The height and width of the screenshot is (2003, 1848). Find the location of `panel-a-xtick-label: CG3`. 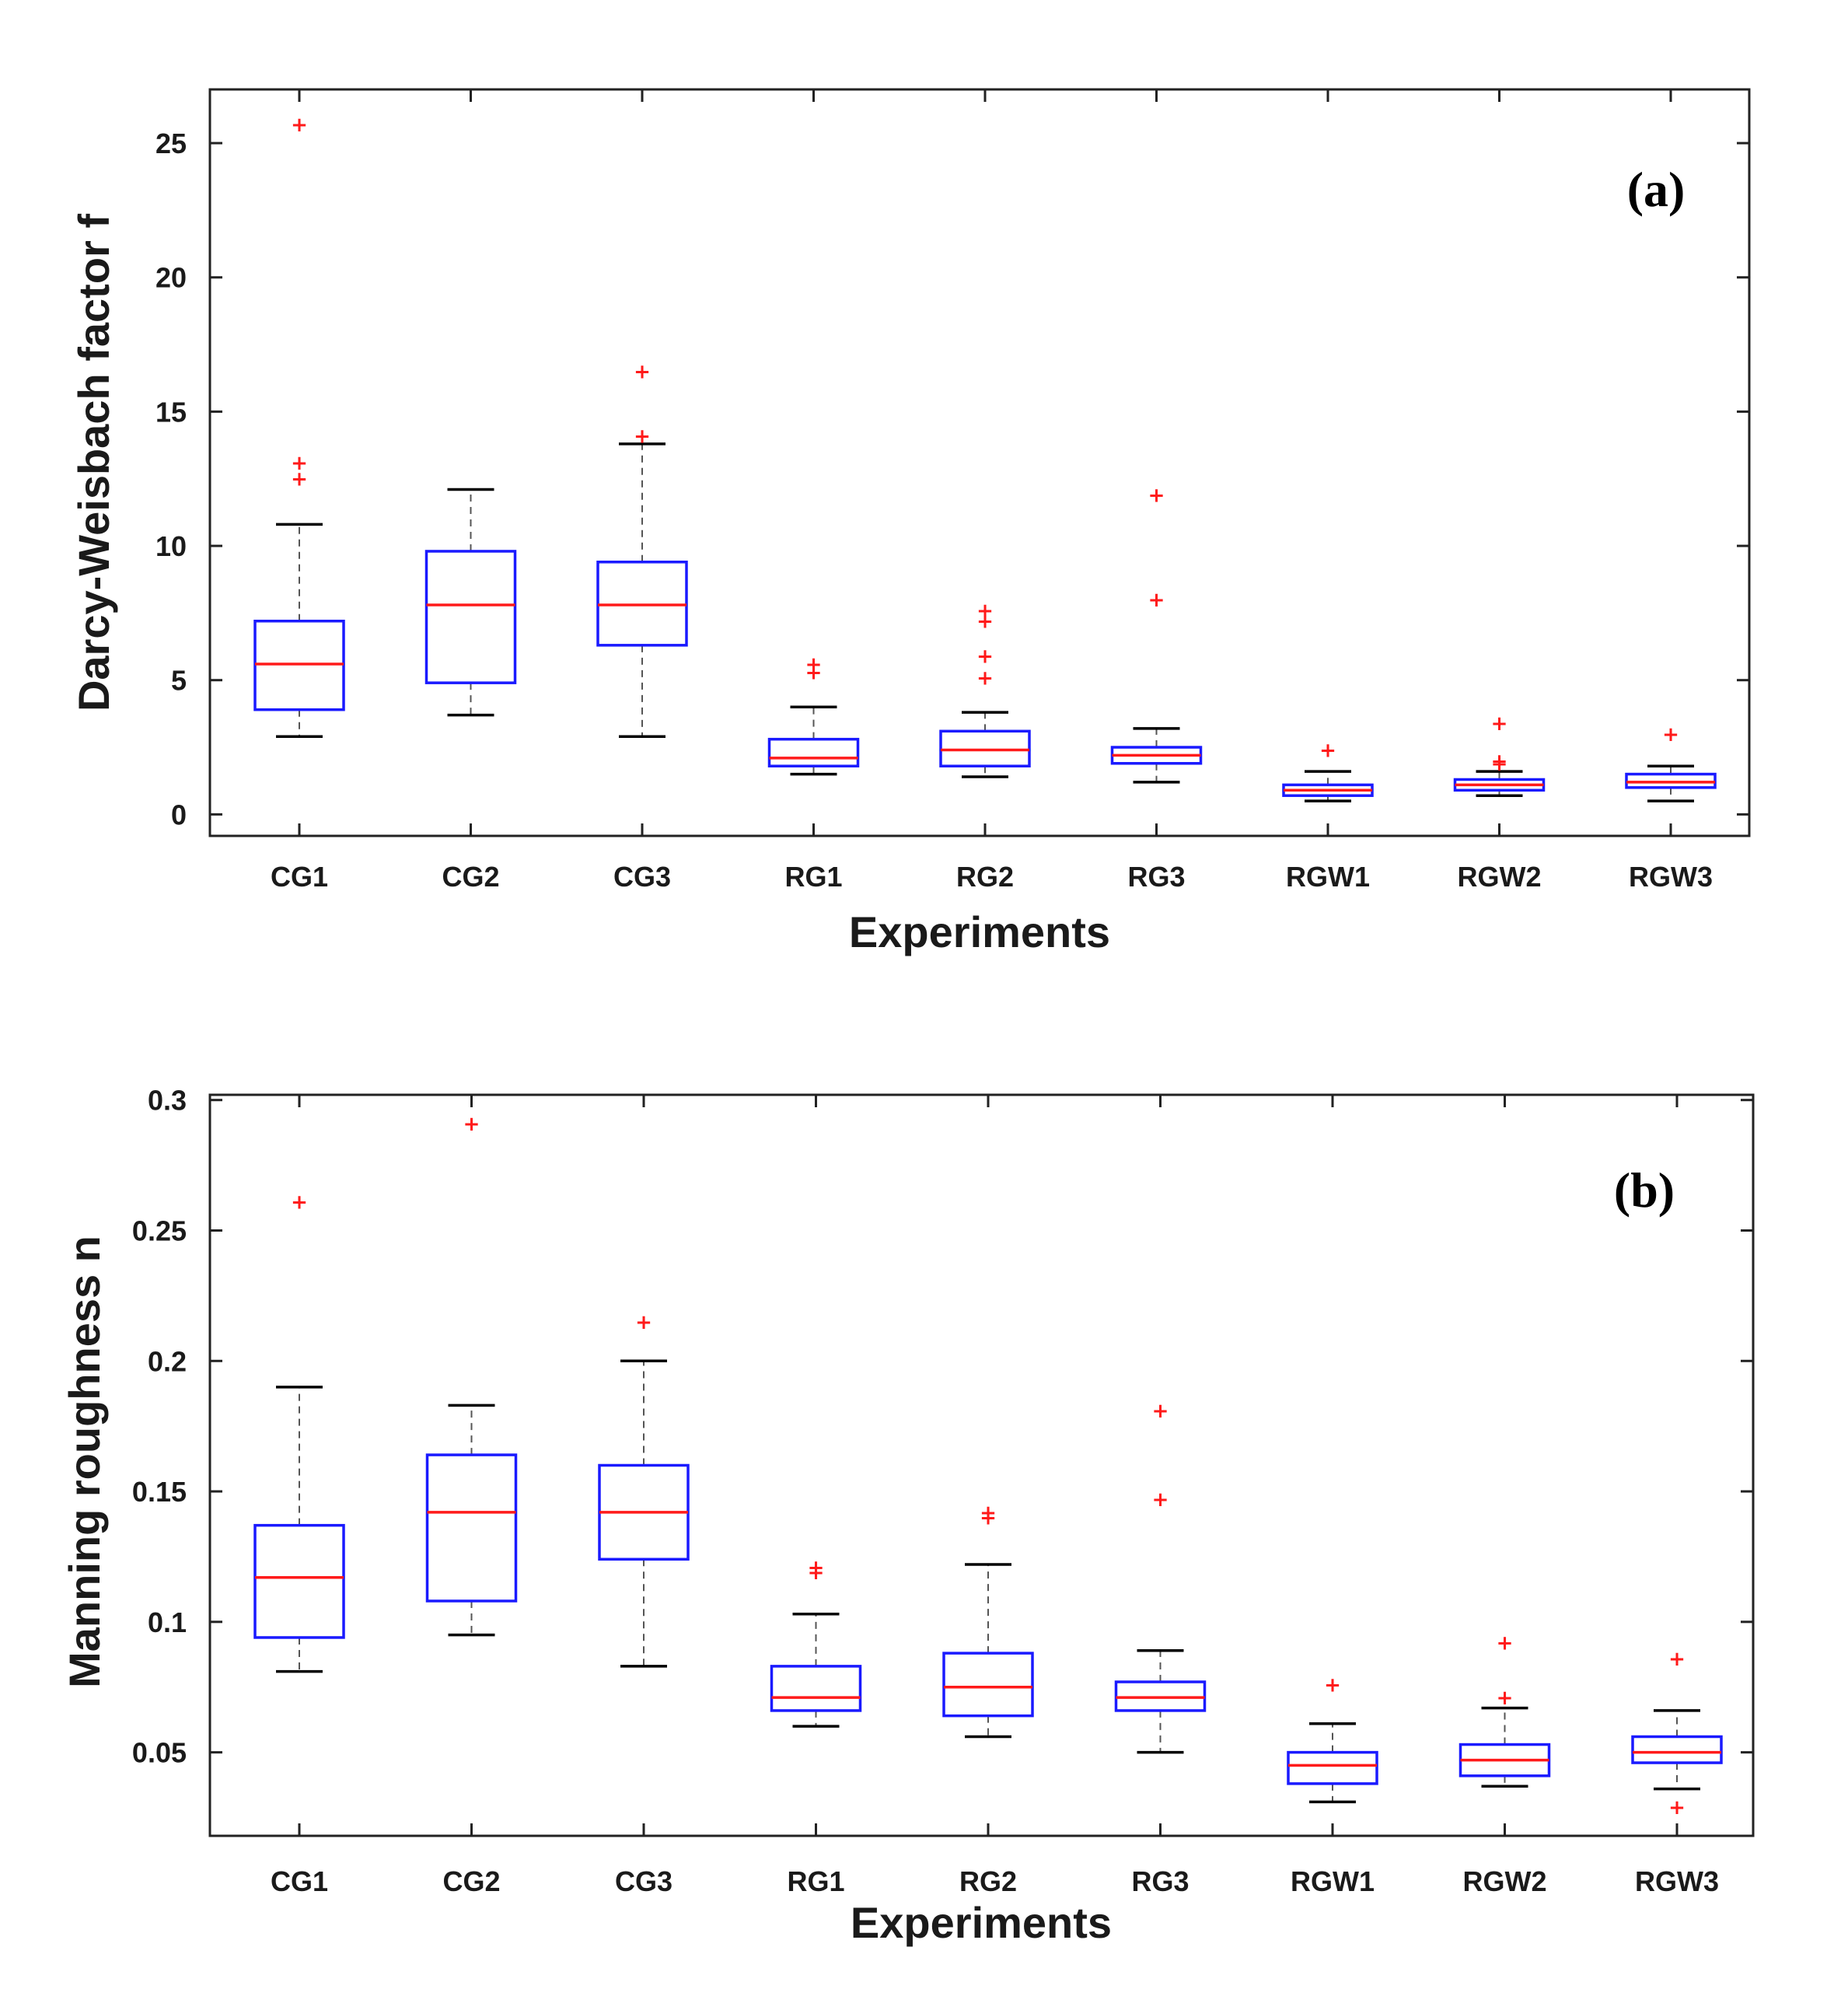

panel-a-xtick-label: CG3 is located at coordinates (642, 877).